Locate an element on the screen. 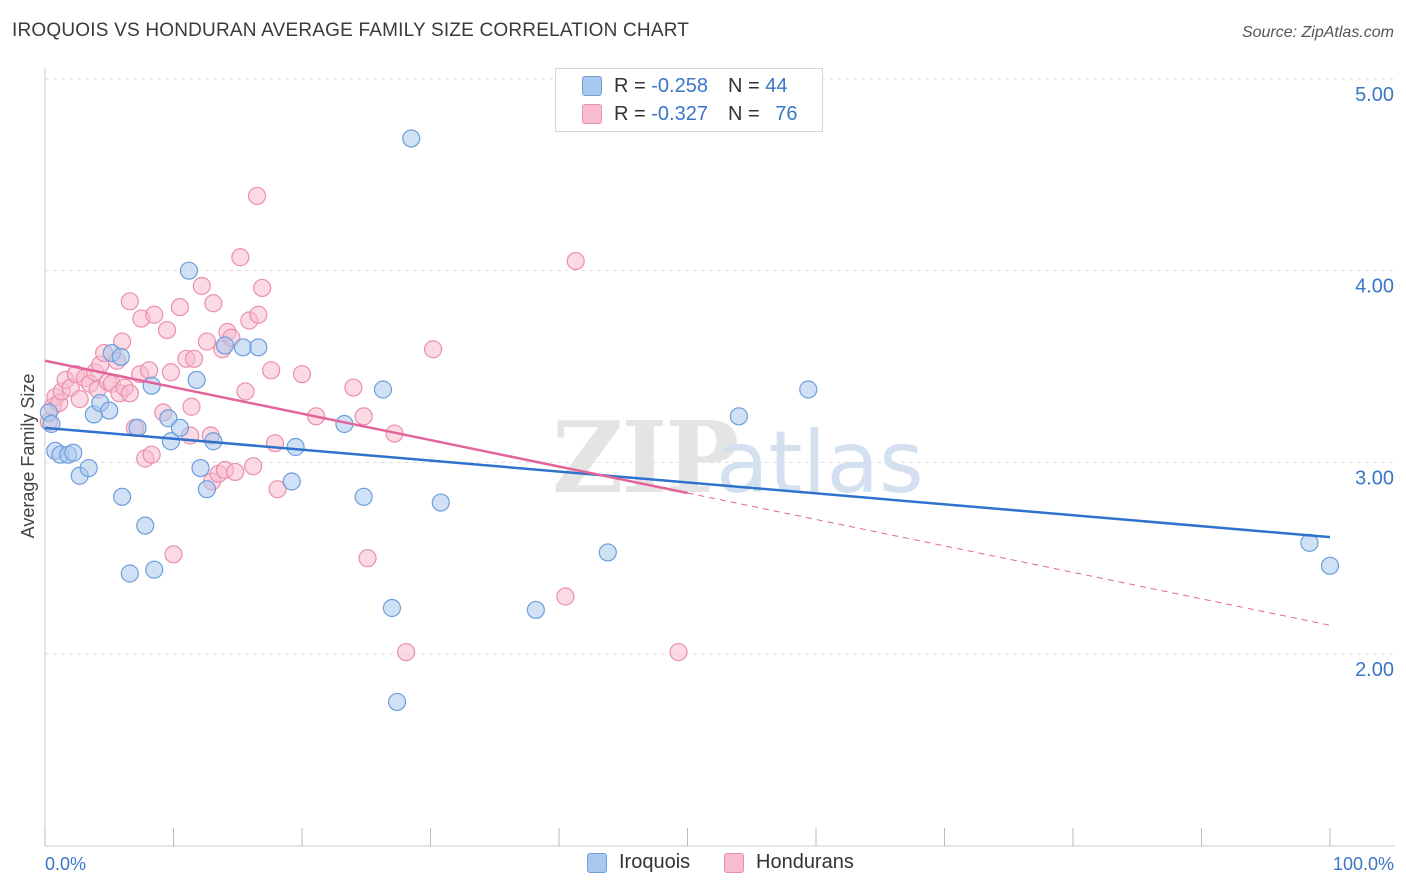  correlation-legend: R = -0.258 N = 44 R = -0.327 N = 76 is located at coordinates (689, 100).